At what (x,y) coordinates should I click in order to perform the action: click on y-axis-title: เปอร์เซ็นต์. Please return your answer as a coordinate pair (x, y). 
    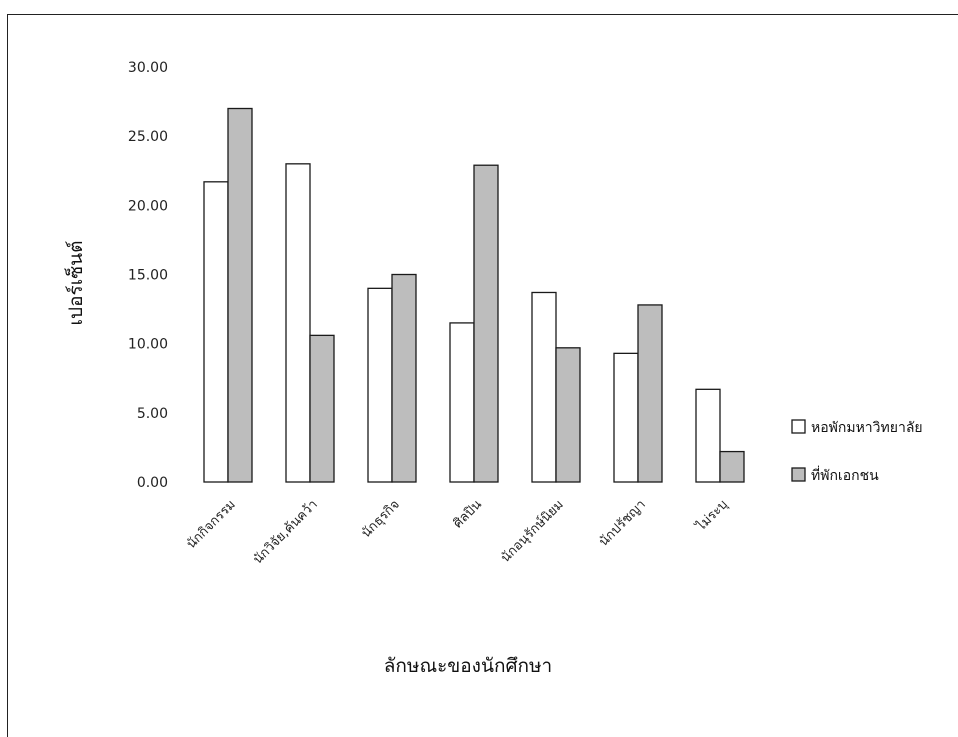
    Looking at the image, I should click on (75, 283).